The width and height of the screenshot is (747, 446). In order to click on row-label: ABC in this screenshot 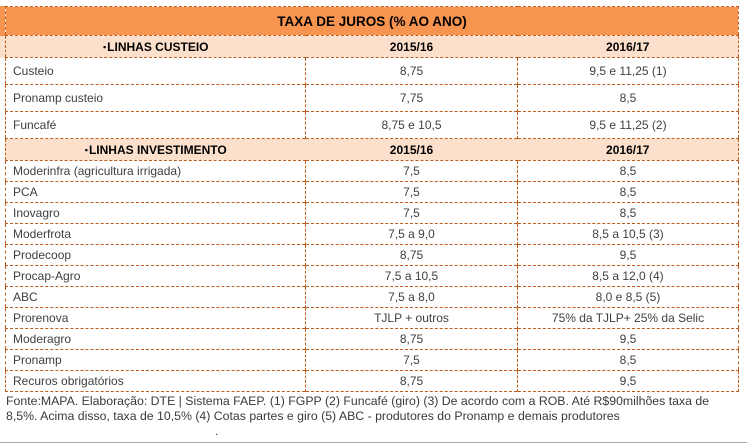, I will do `click(155, 297)`.